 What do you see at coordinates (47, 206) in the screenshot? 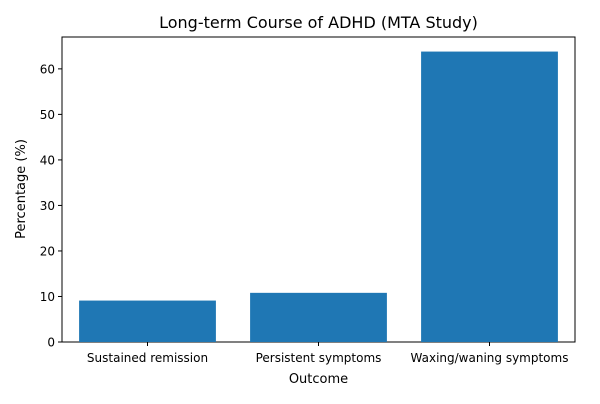
I see `y-tick-label: 30` at bounding box center [47, 206].